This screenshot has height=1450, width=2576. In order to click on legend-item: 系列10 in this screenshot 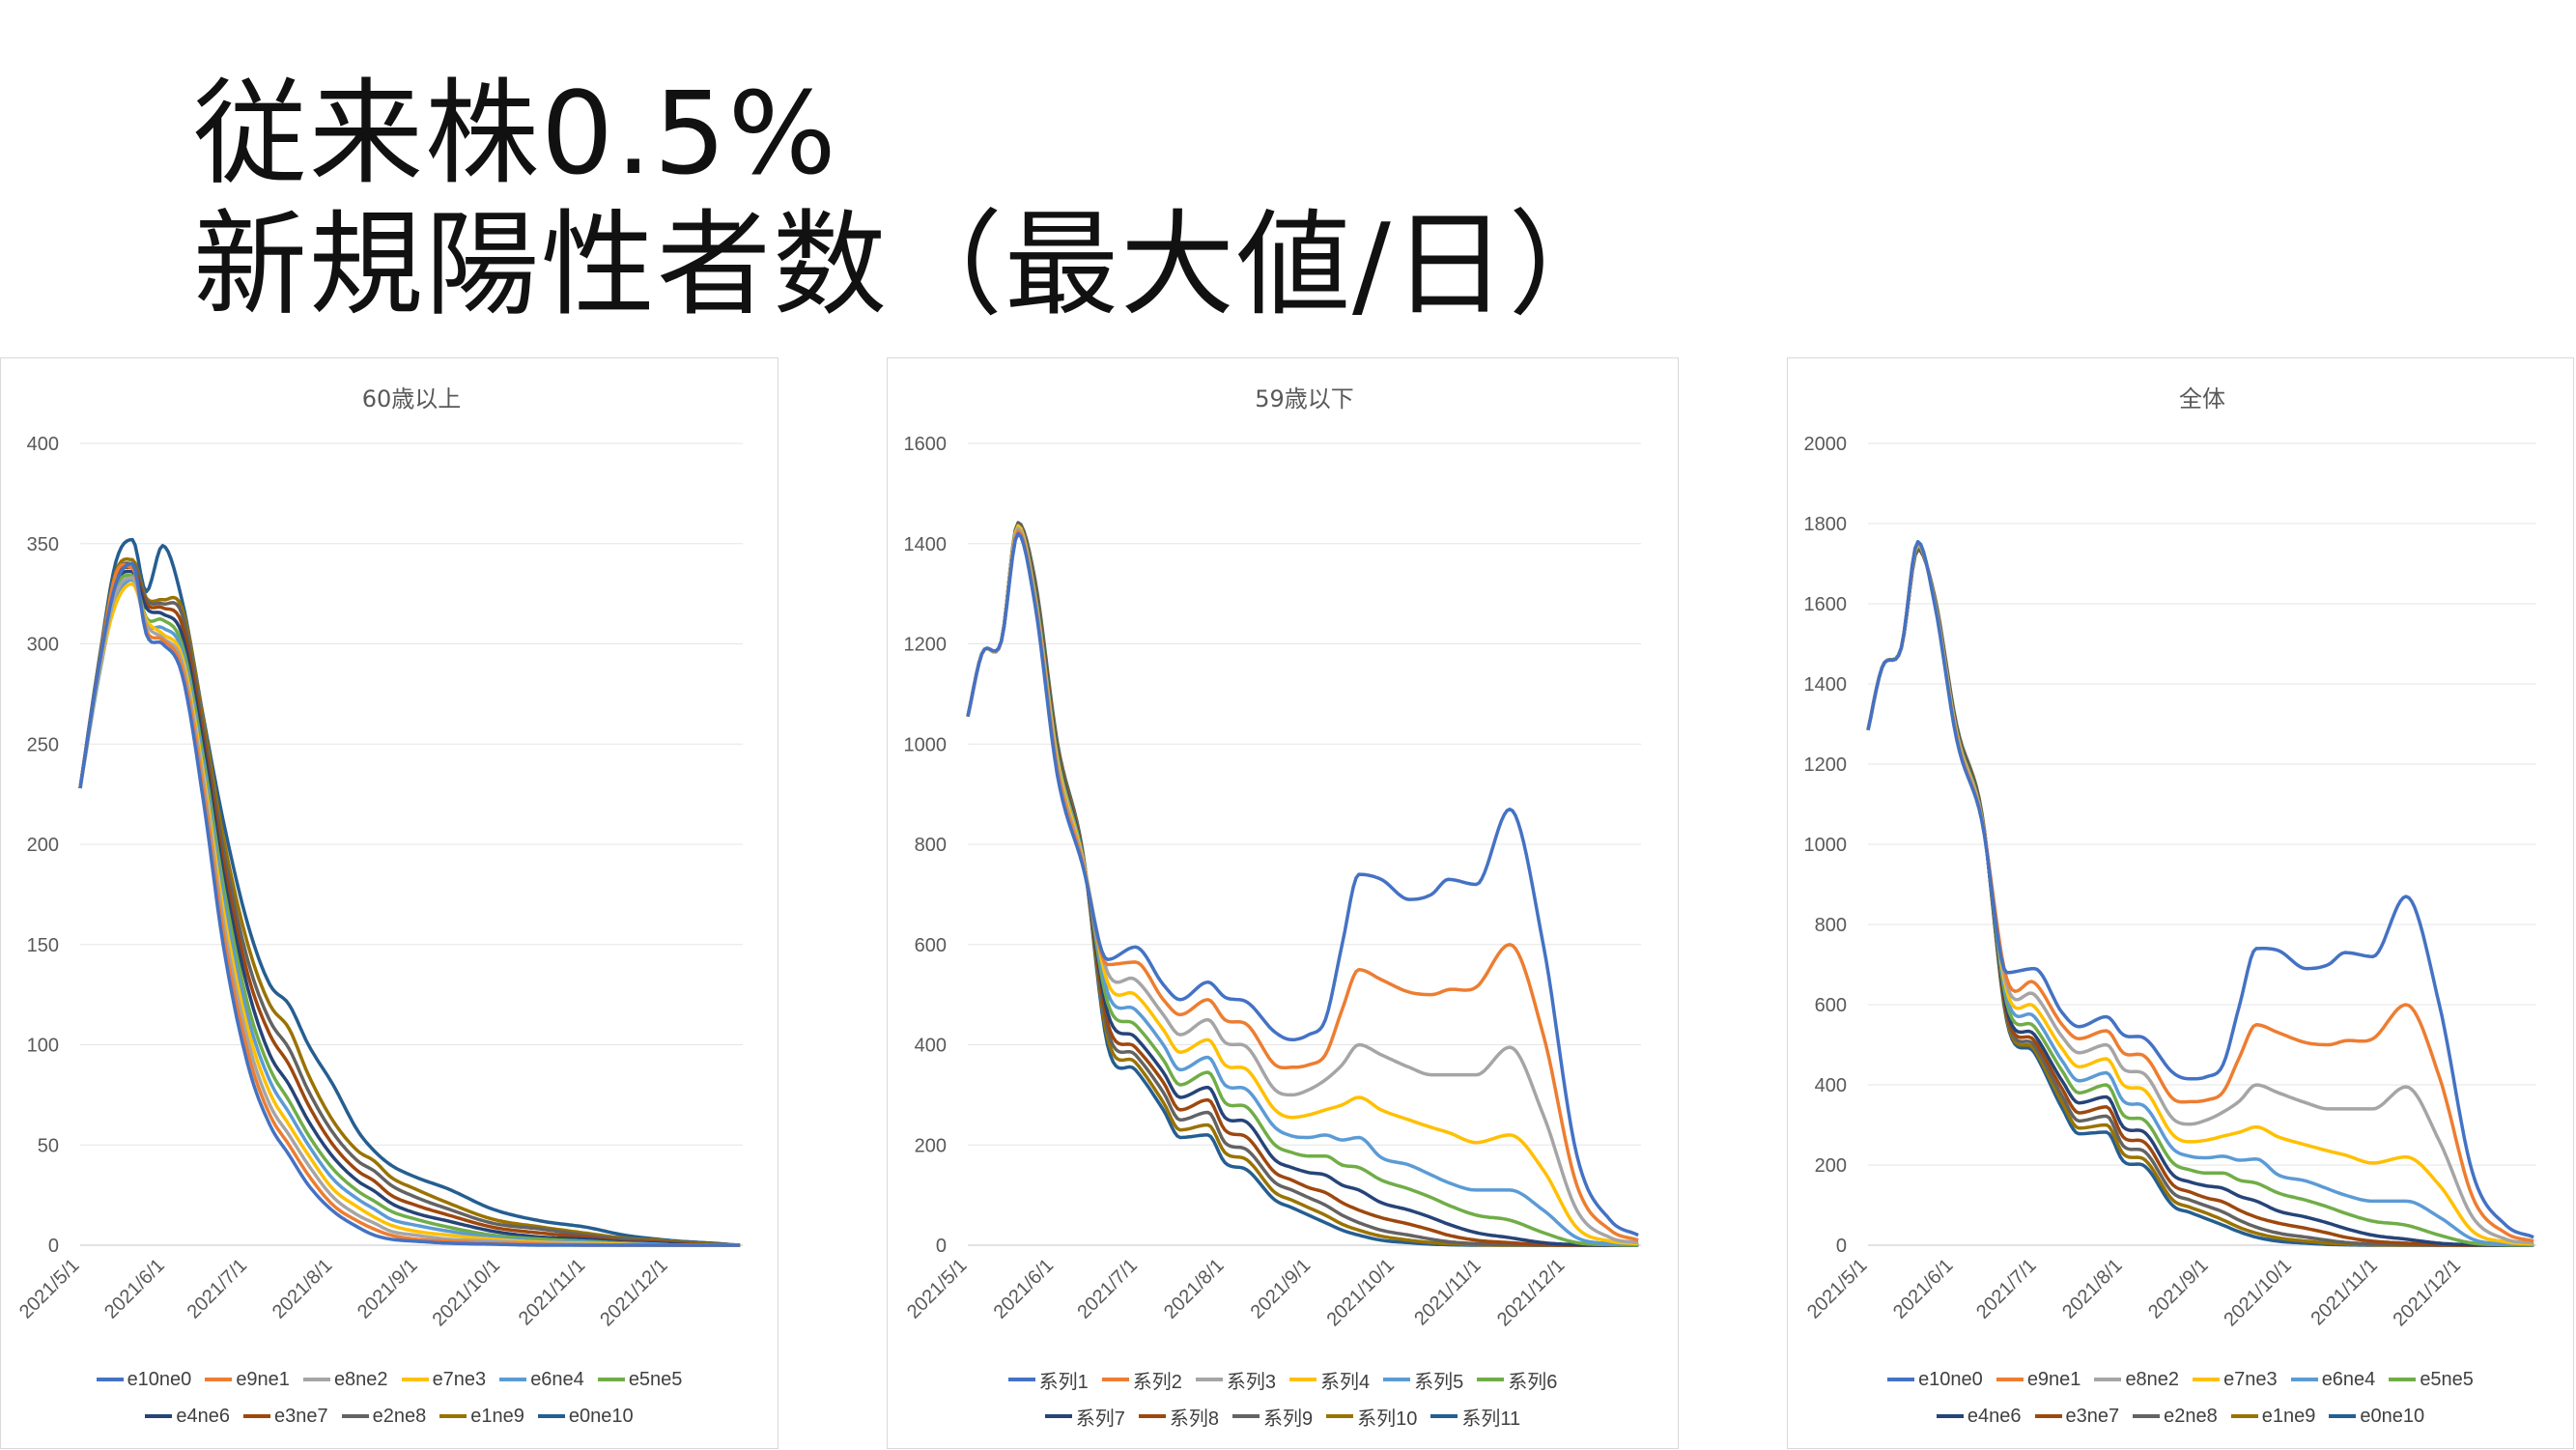, I will do `click(1371, 1417)`.